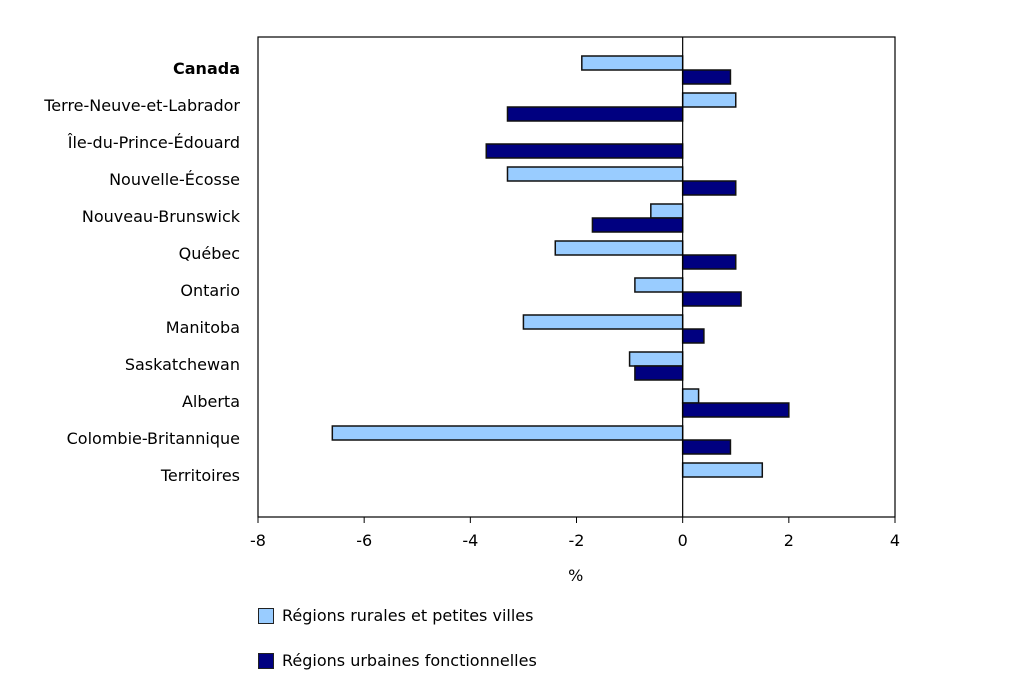 The height and width of the screenshot is (682, 1016). I want to click on legend-swatch-rural, so click(266, 615).